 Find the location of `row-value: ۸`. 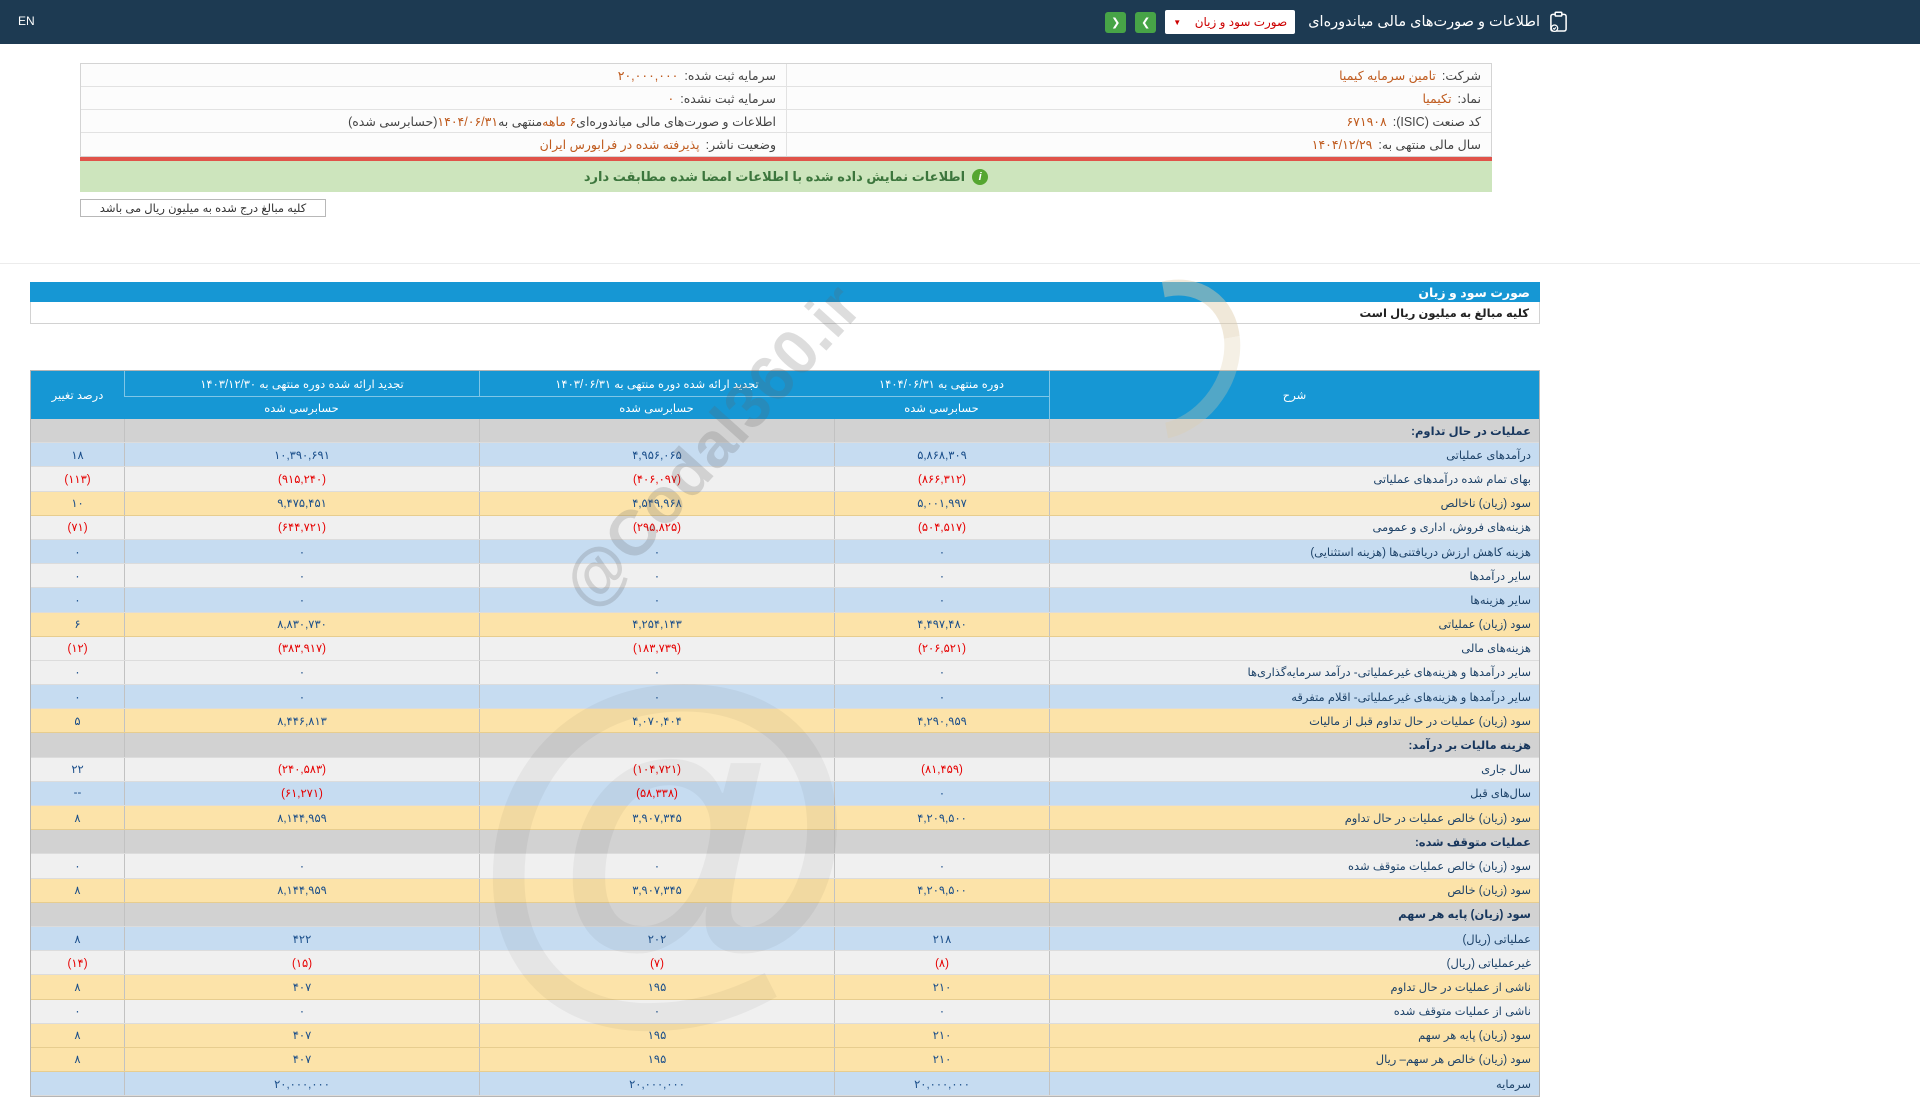

row-value: ۸ is located at coordinates (77, 1036).